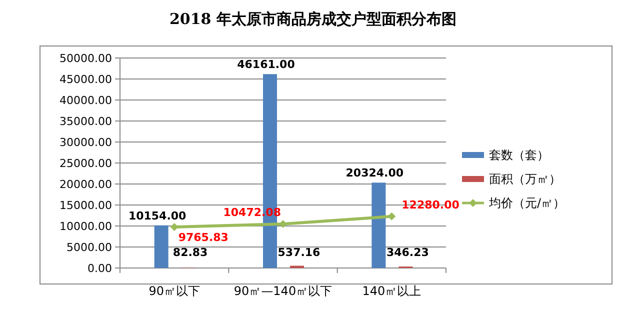  What do you see at coordinates (157, 215) in the screenshot?
I see `data-label: 10154.00` at bounding box center [157, 215].